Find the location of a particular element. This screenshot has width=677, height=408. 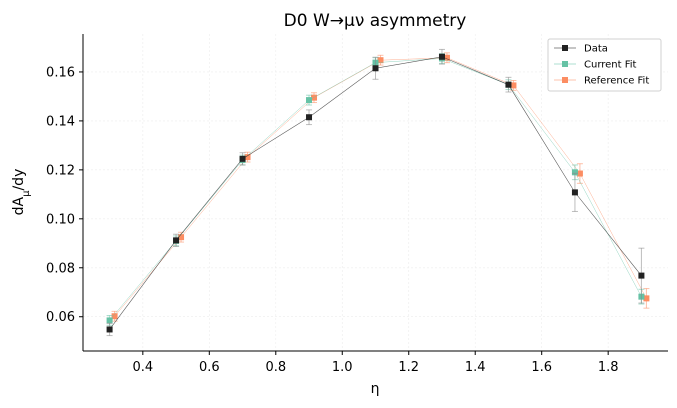

legend-item-current-fit: Current Fit is located at coordinates (595, 65).